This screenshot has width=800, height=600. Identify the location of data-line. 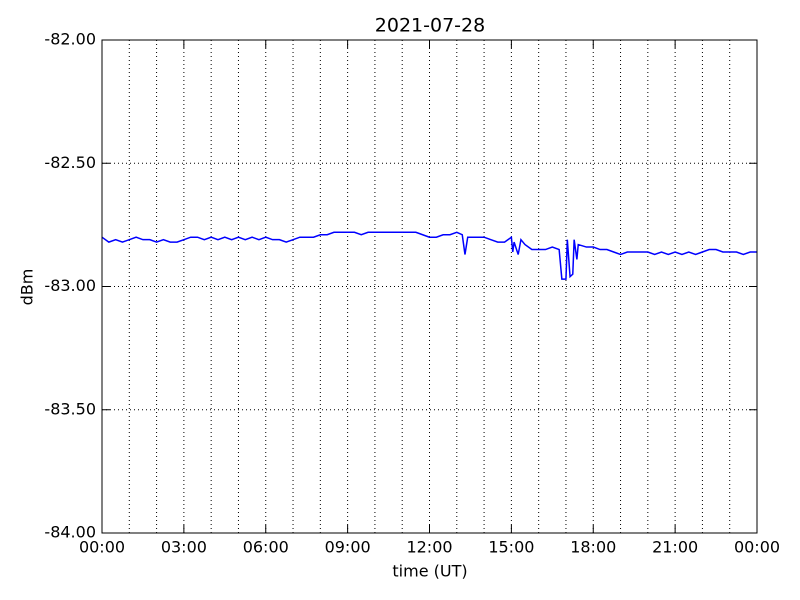
(429, 255).